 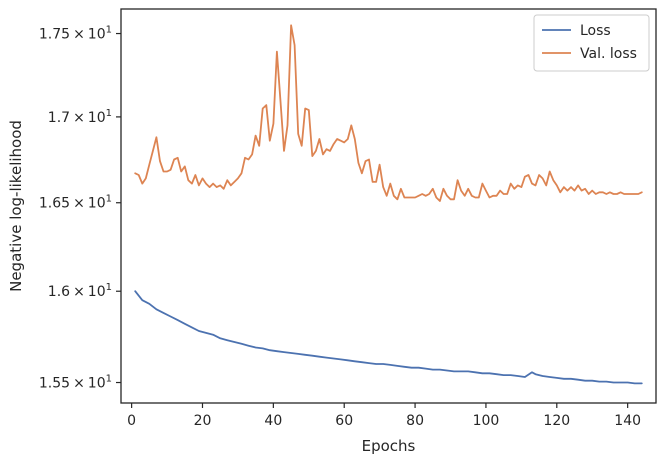 What do you see at coordinates (273, 421) in the screenshot?
I see `x-tick-label: 40` at bounding box center [273, 421].